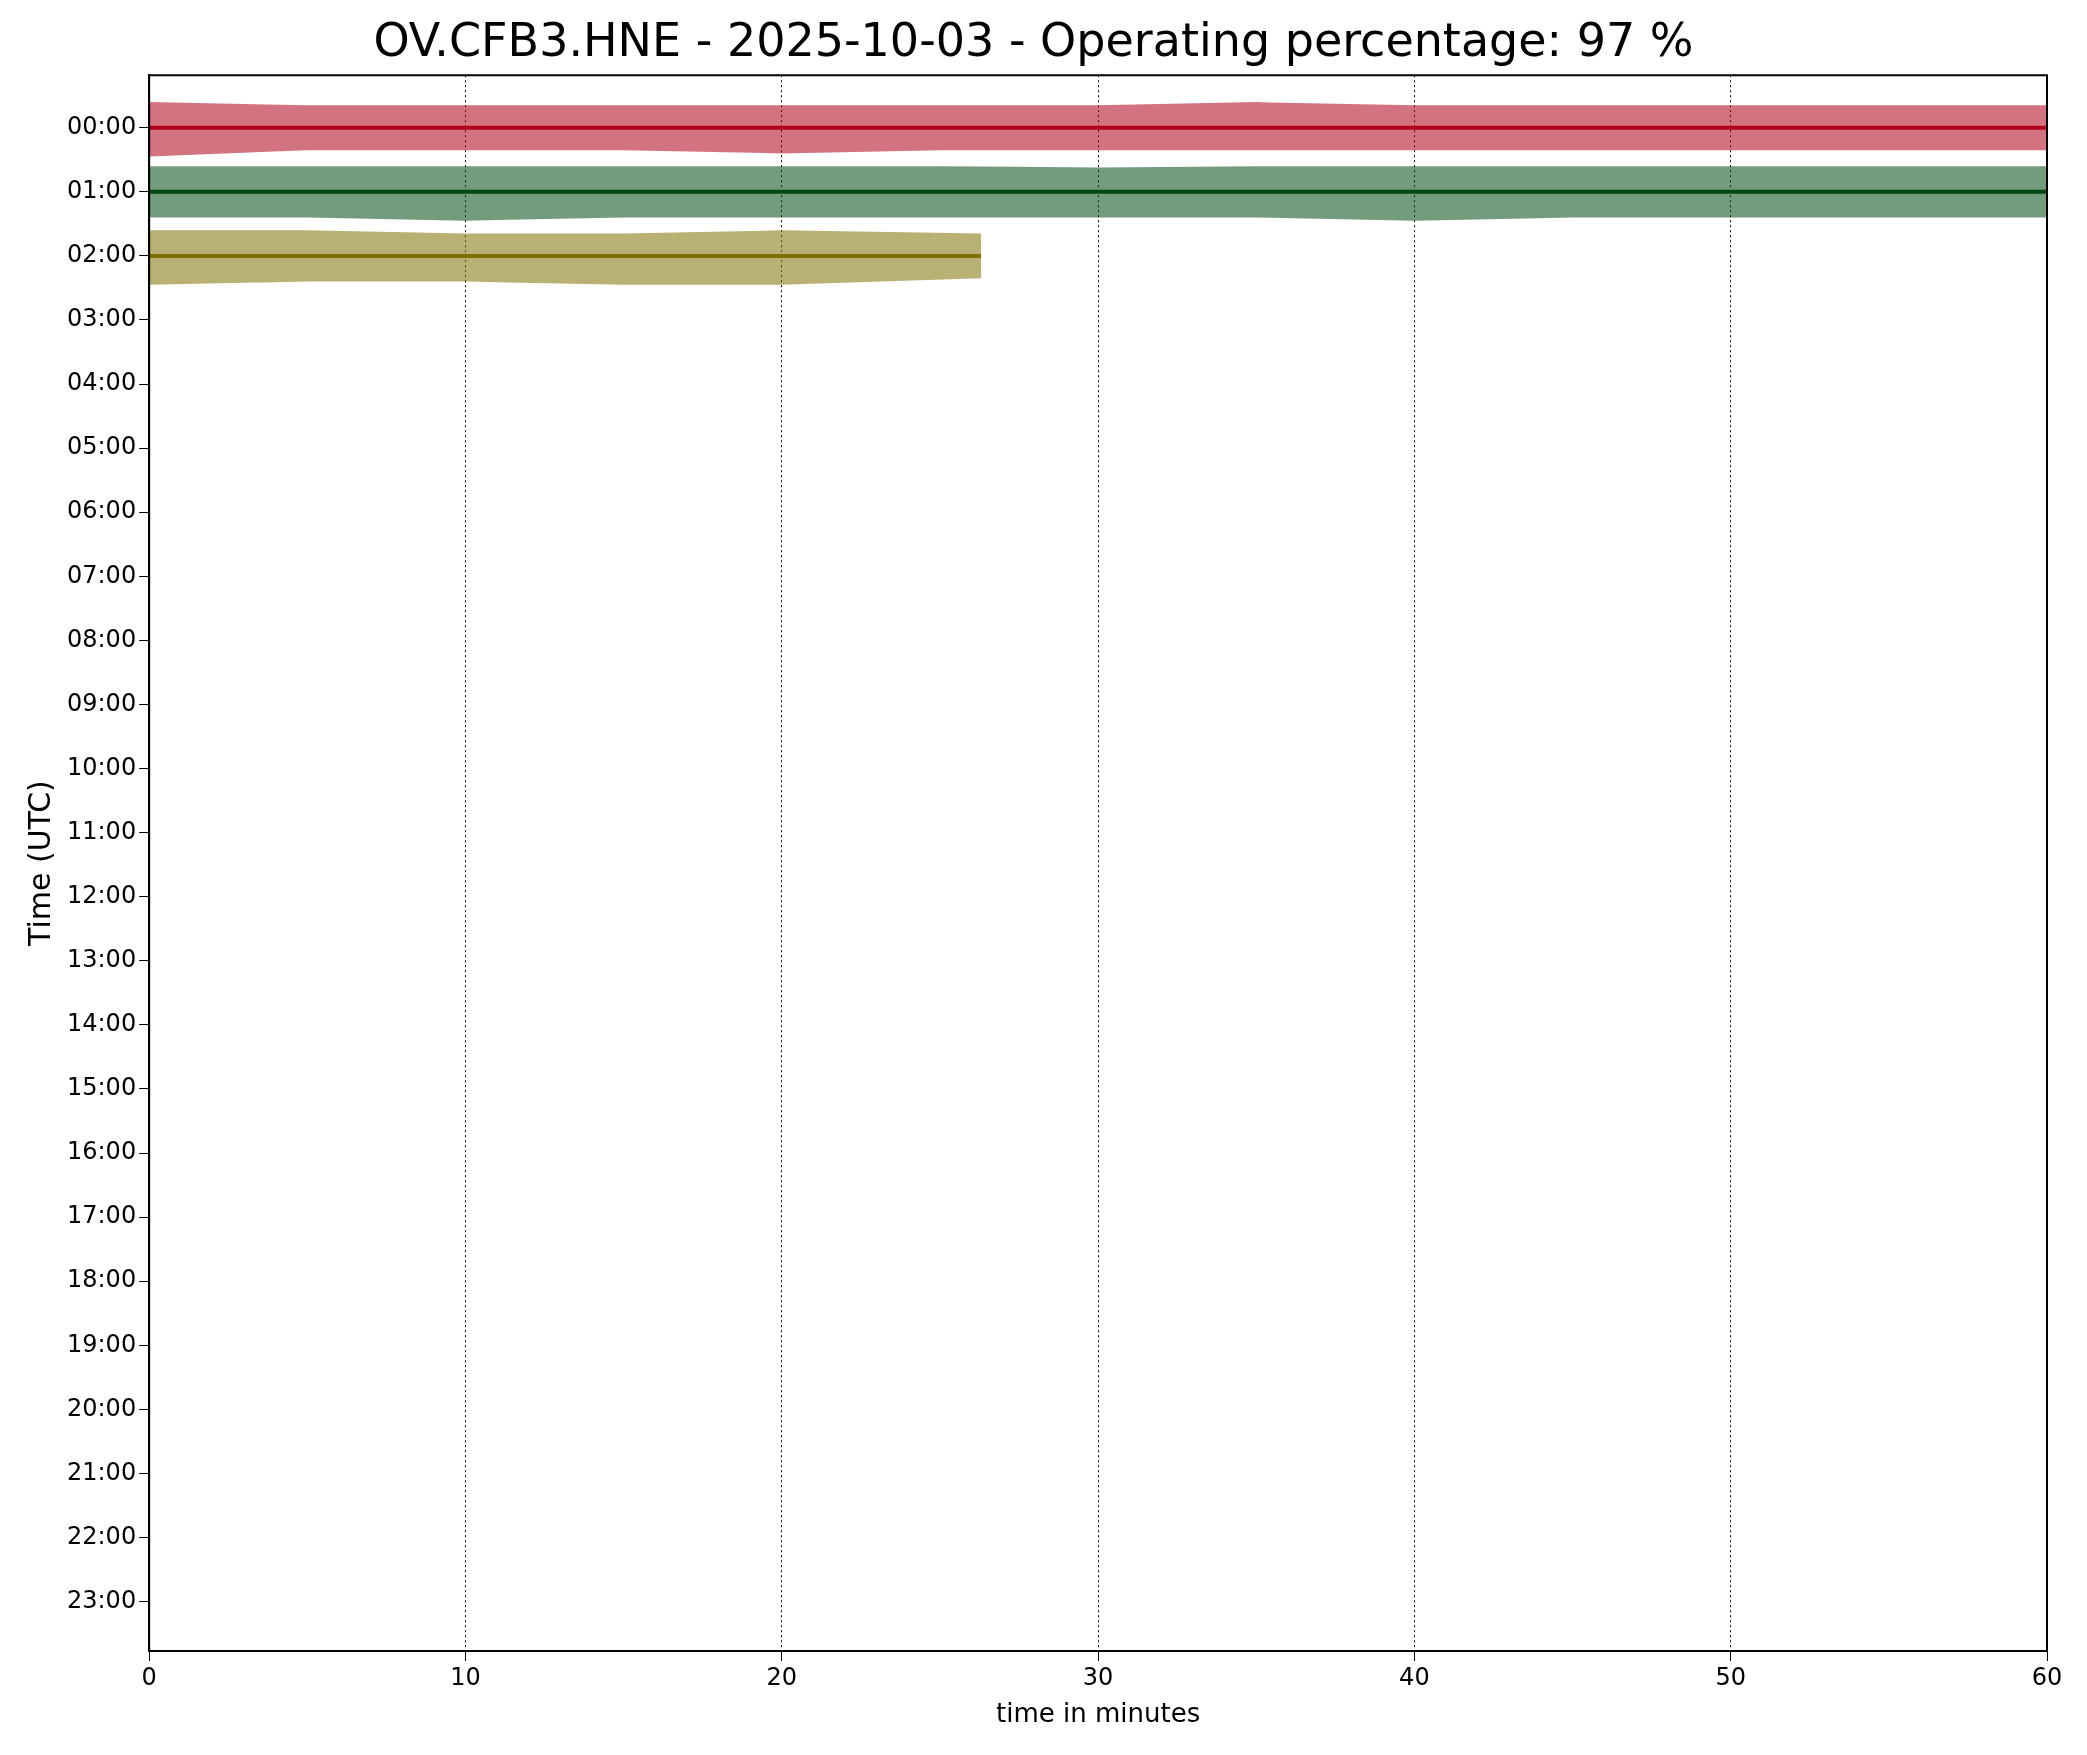 This screenshot has width=2087, height=1755. I want to click on y-tick-label: 19:00, so click(101, 1343).